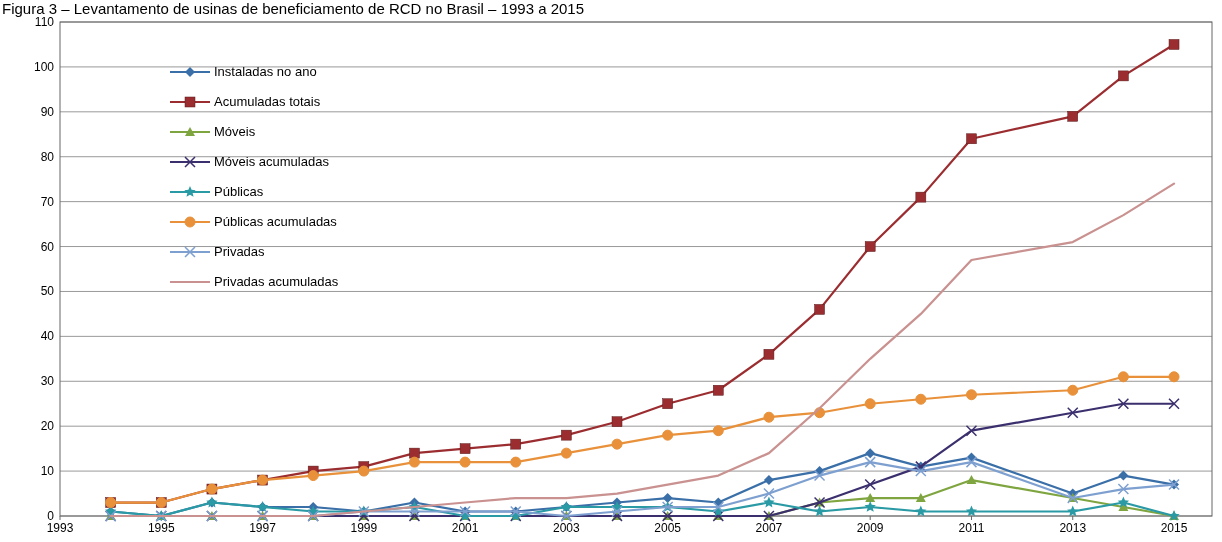 This screenshot has width=1222, height=542. What do you see at coordinates (47, 246) in the screenshot?
I see `y-tick-label: 60` at bounding box center [47, 246].